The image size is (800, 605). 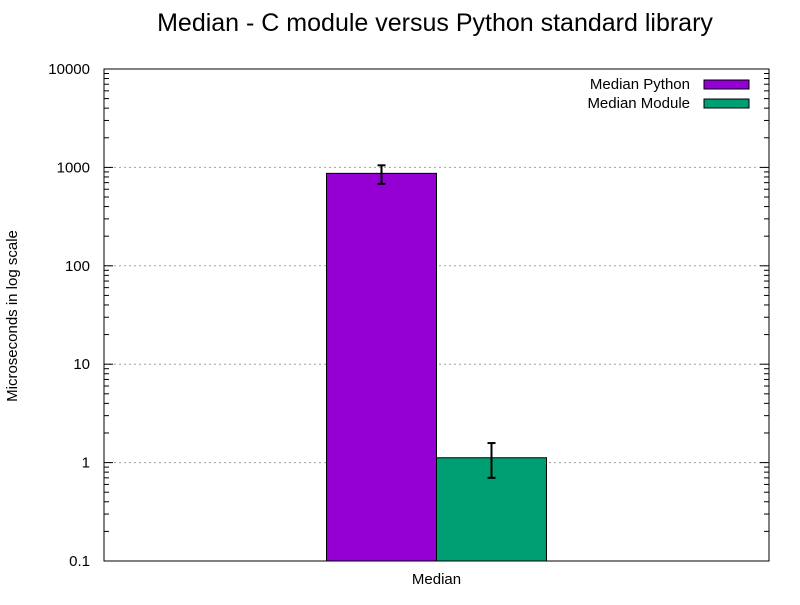 I want to click on y-axis-label: Microseconds in log scale, so click(x=12, y=316).